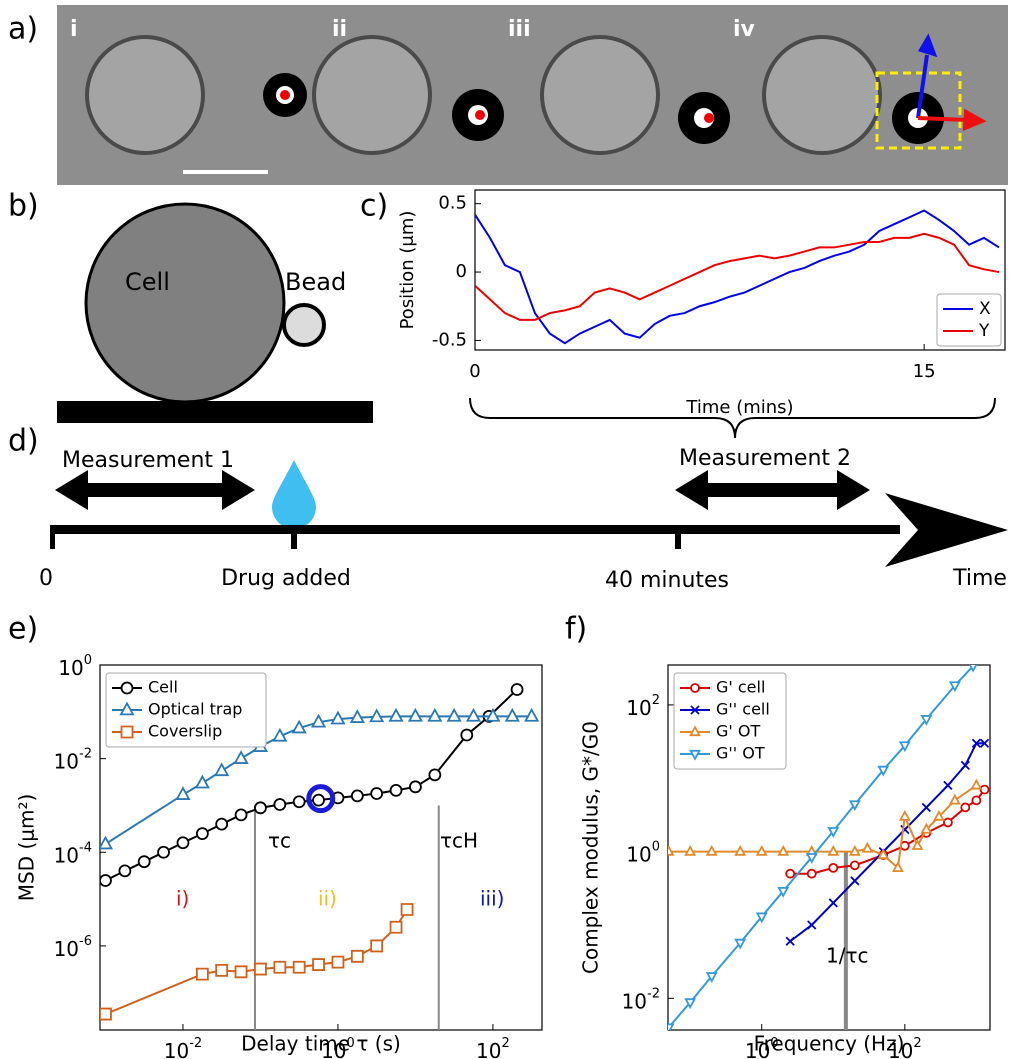  What do you see at coordinates (821, 847) in the screenshot?
I see `series-line` at bounding box center [821, 847].